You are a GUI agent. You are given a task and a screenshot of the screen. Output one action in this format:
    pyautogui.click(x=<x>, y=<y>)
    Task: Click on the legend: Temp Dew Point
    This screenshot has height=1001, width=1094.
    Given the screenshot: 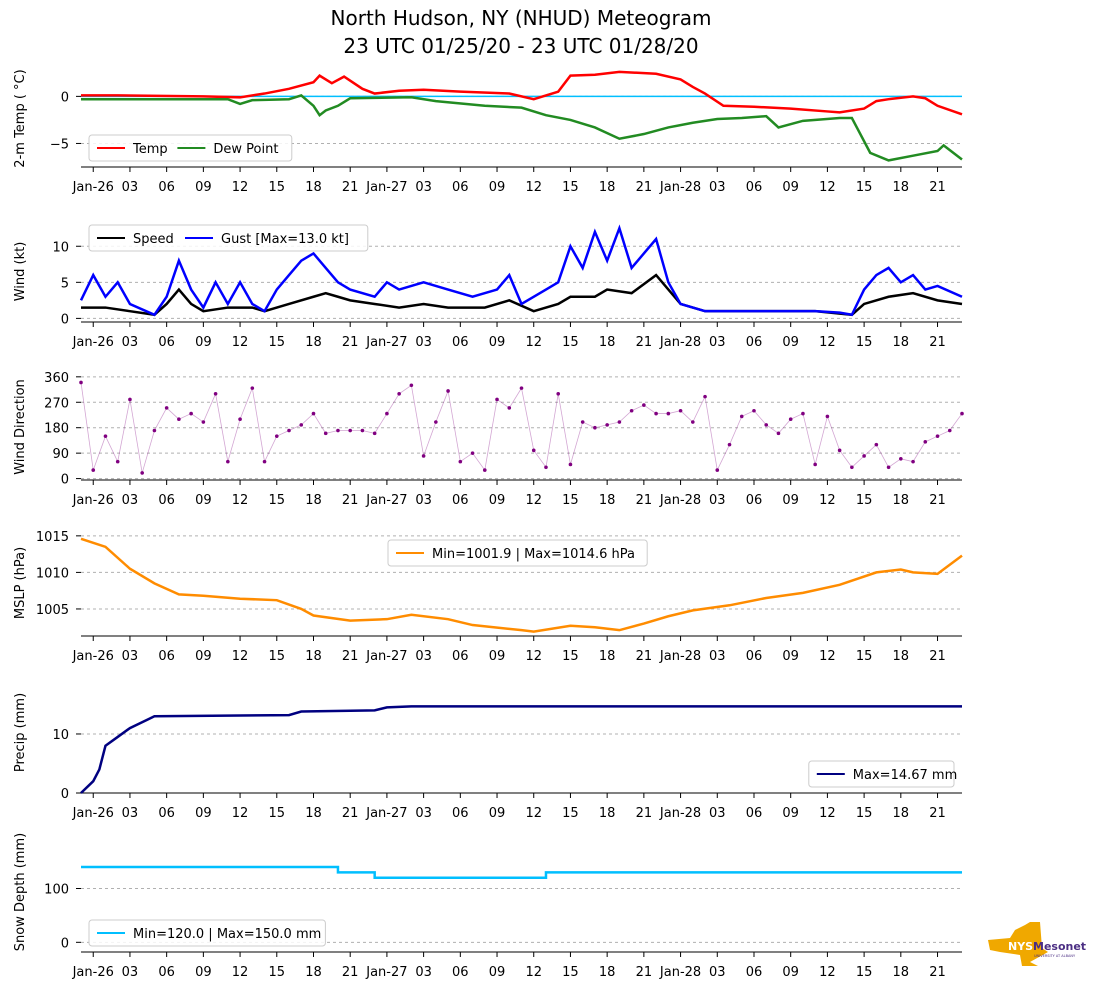 What is the action you would take?
    pyautogui.click(x=190, y=148)
    